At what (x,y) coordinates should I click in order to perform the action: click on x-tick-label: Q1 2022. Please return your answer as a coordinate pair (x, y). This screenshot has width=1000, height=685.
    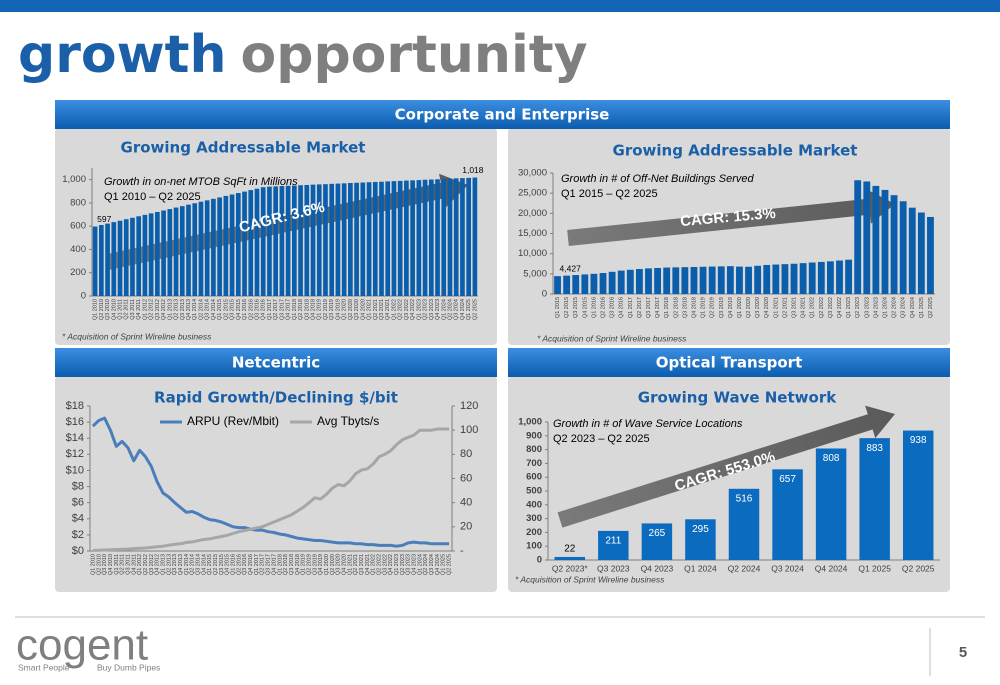
    Looking at the image, I should click on (374, 564).